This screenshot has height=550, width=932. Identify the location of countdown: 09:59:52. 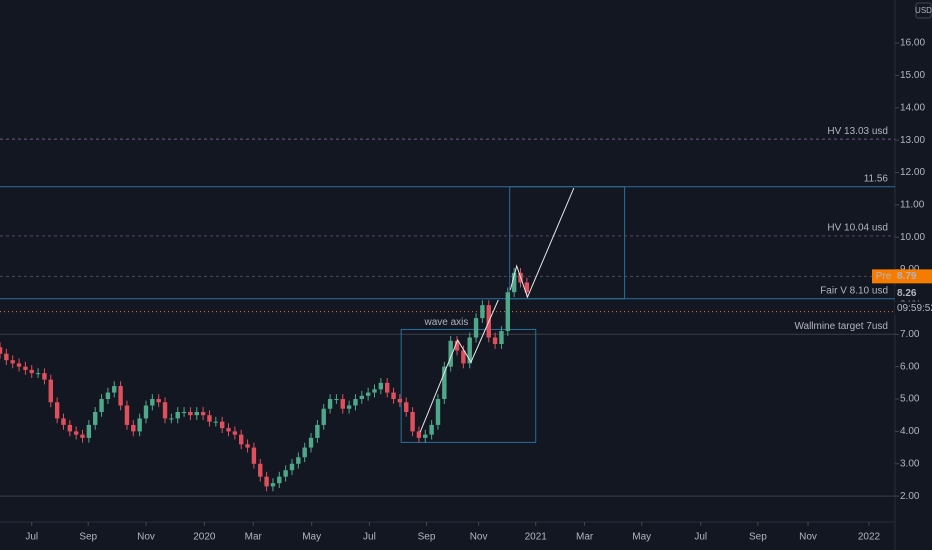
(914, 308).